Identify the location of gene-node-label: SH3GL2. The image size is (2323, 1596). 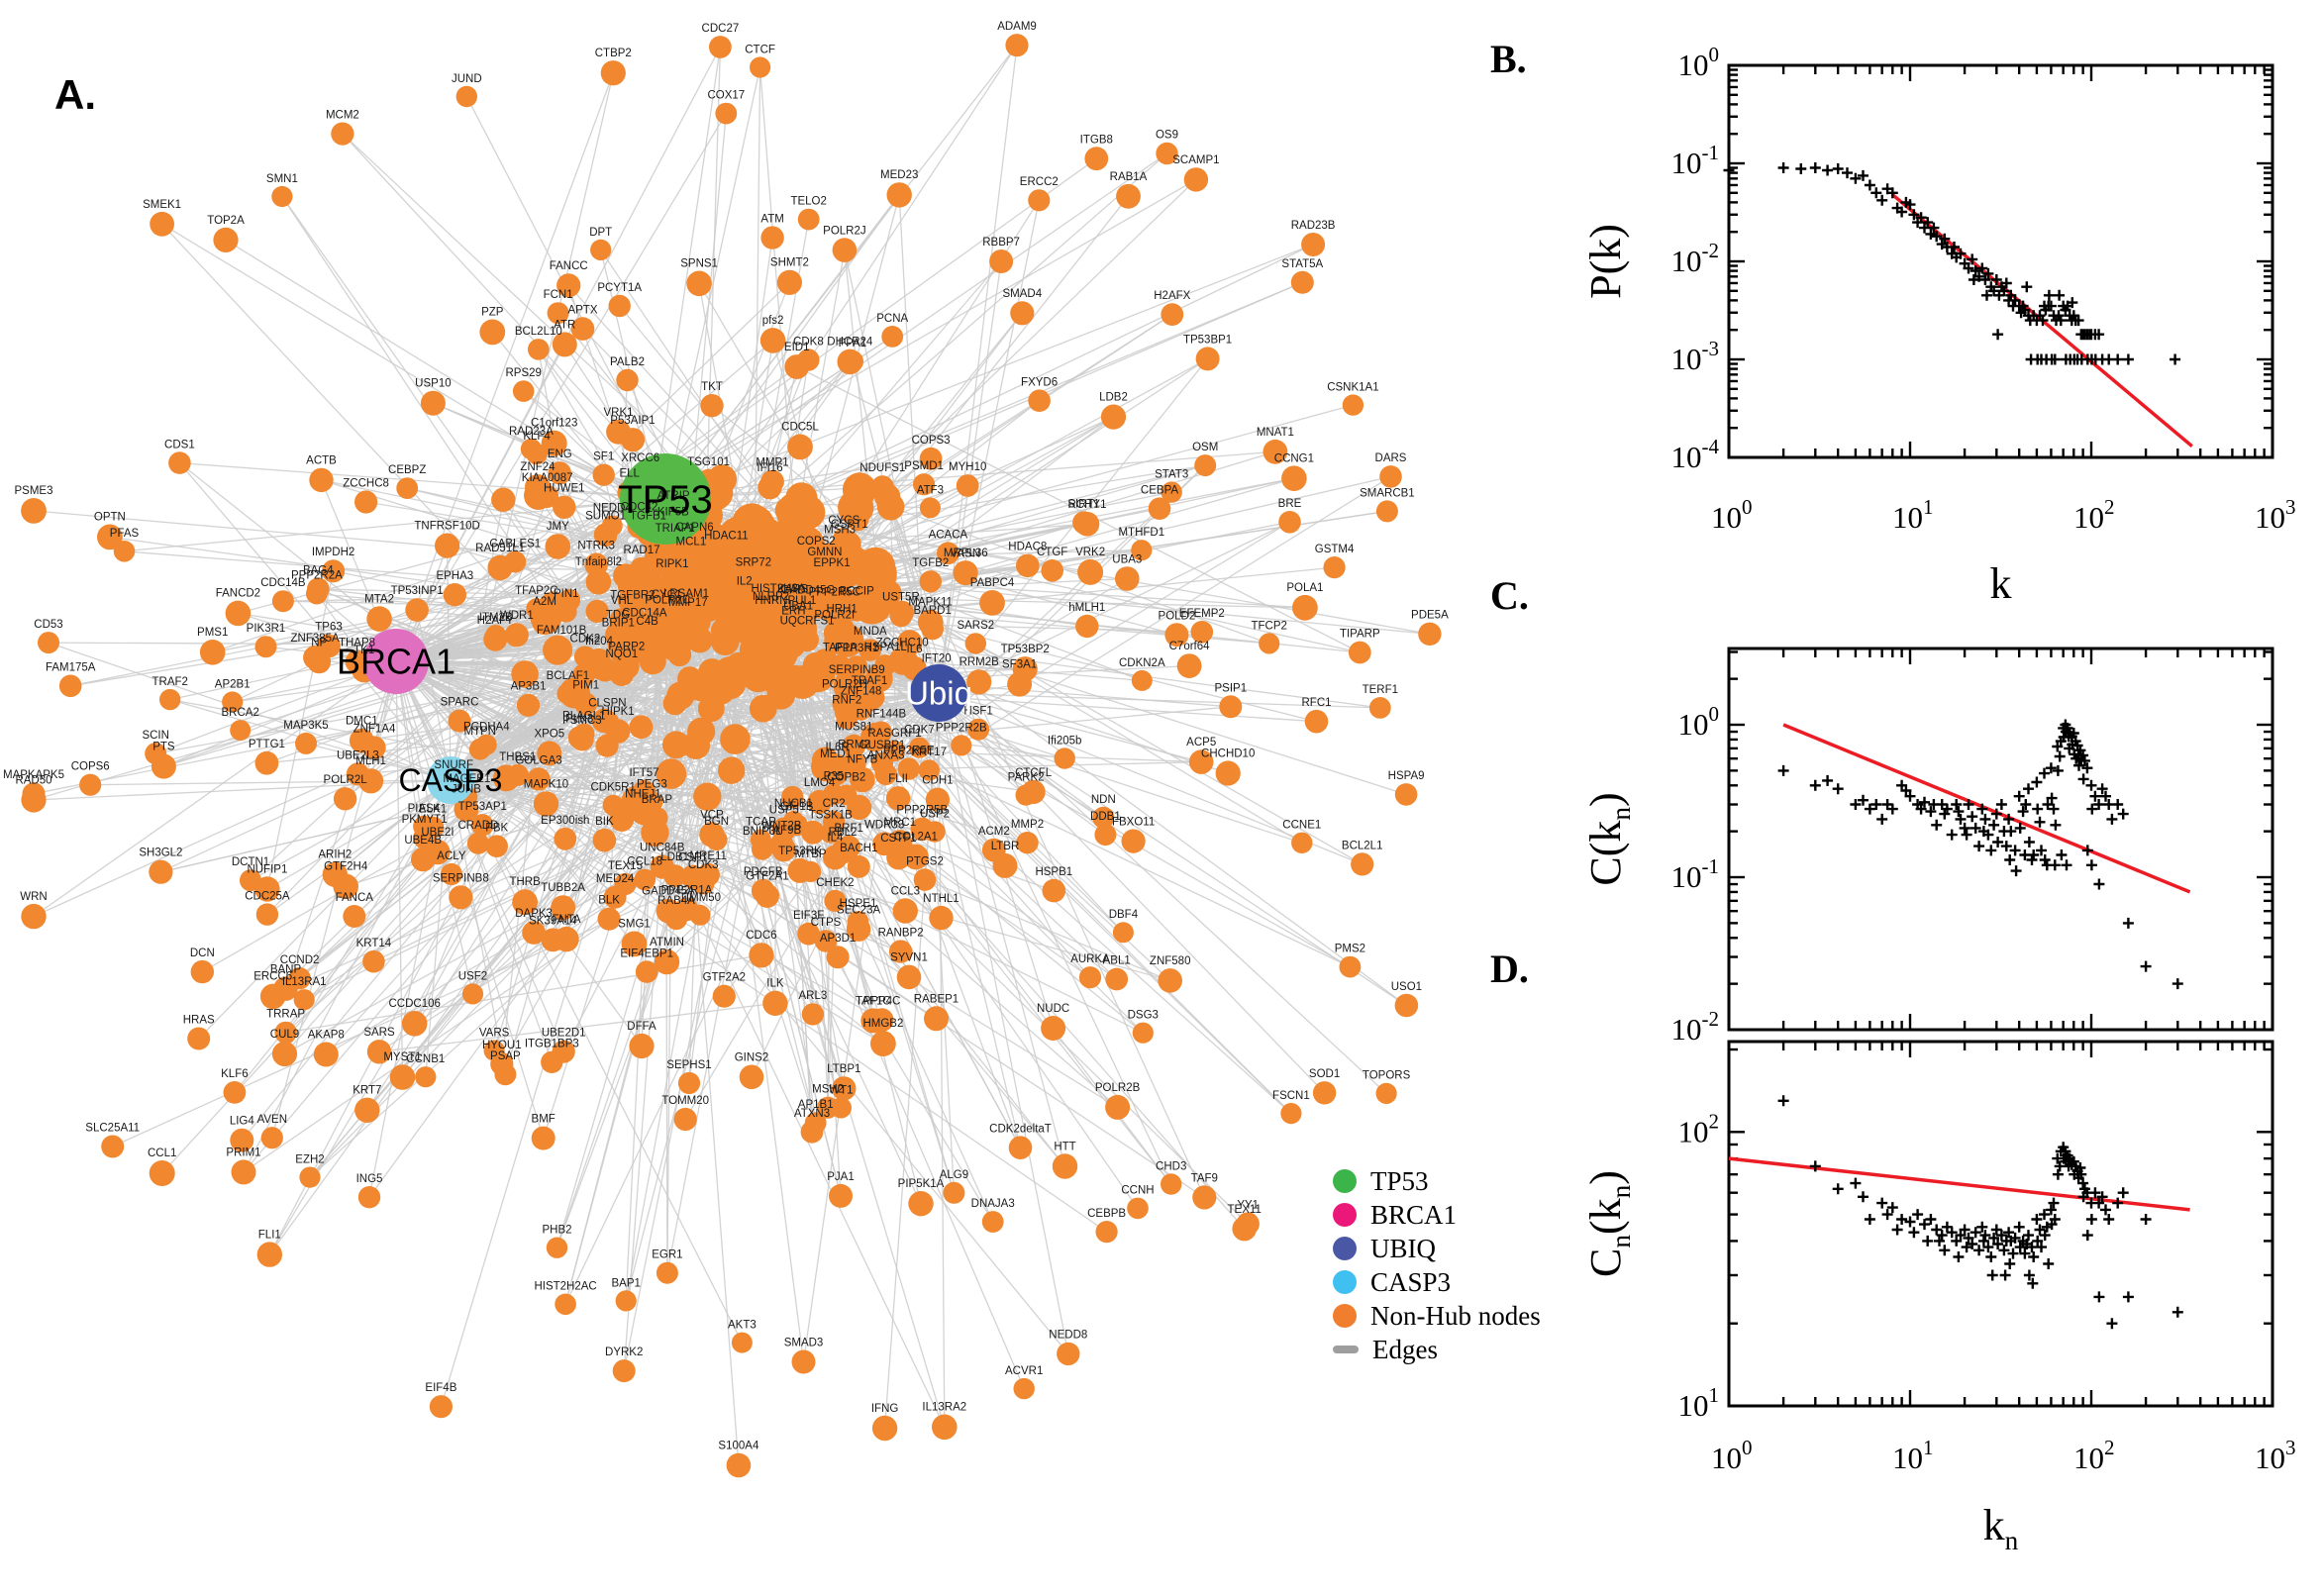
(161, 853).